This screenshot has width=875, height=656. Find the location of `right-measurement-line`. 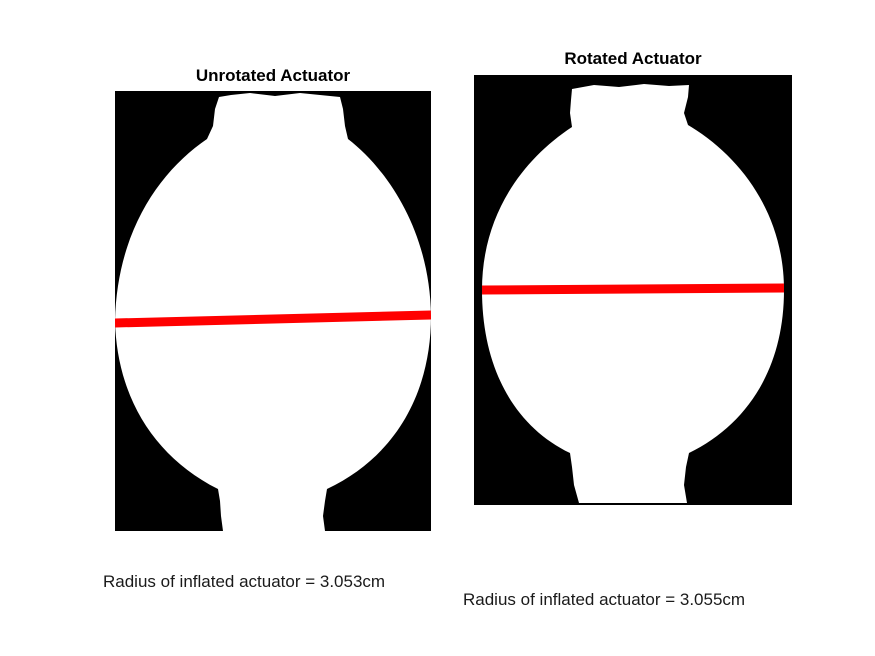

right-measurement-line is located at coordinates (633, 289).